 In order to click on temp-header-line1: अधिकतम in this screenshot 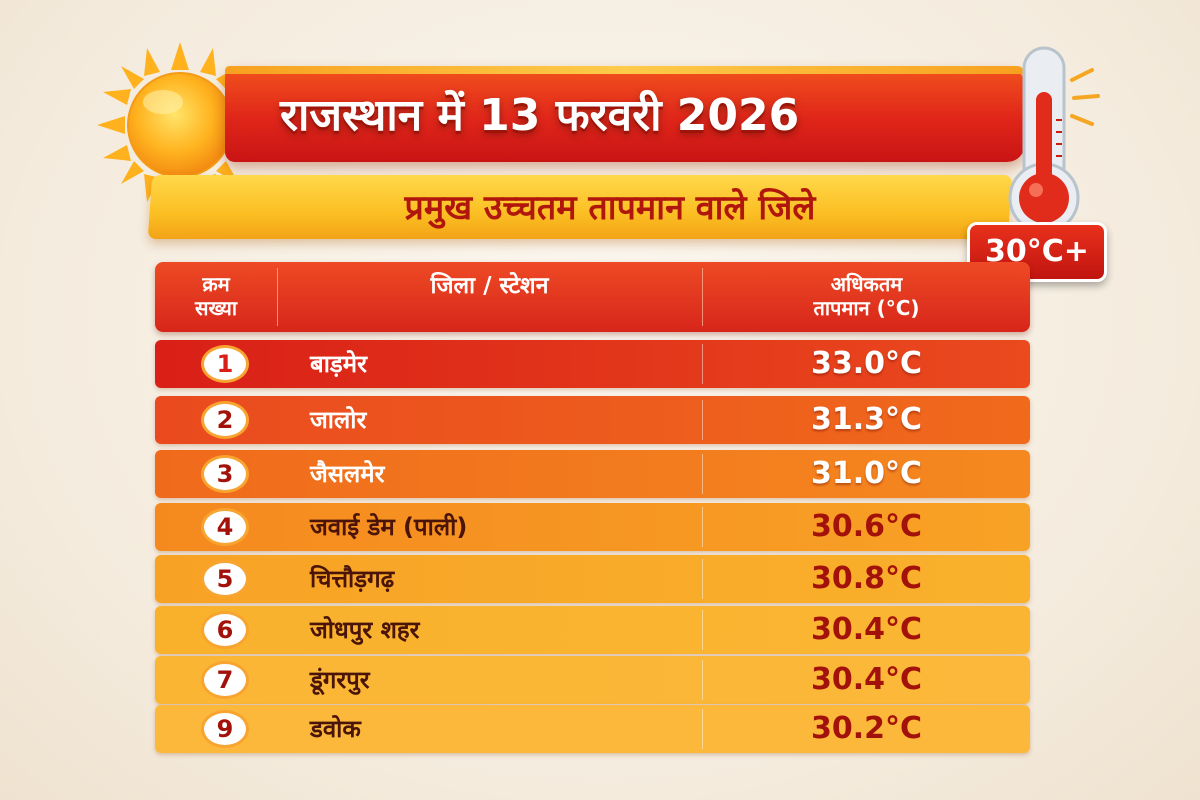, I will do `click(866, 284)`.